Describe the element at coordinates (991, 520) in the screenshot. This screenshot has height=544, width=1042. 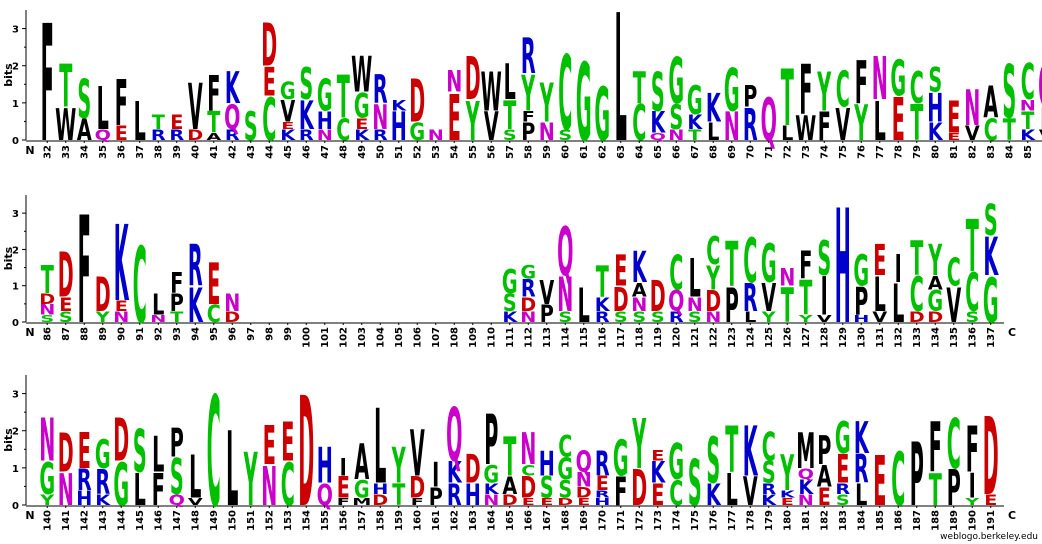
I see `position-label: 191` at that location.